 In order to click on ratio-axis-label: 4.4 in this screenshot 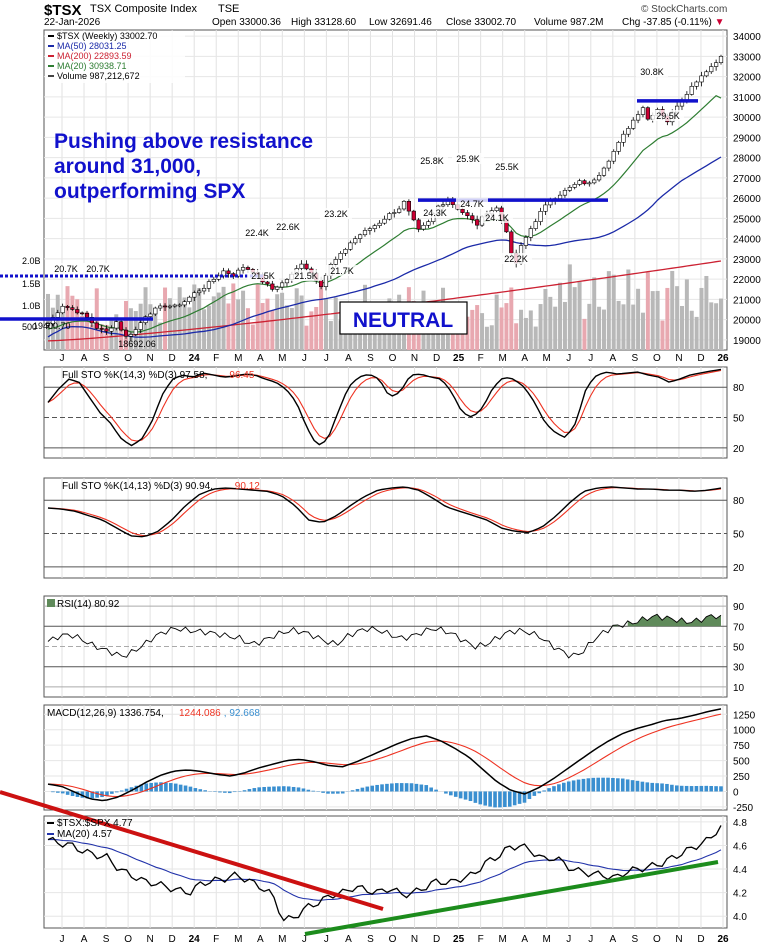, I will do `click(740, 870)`.